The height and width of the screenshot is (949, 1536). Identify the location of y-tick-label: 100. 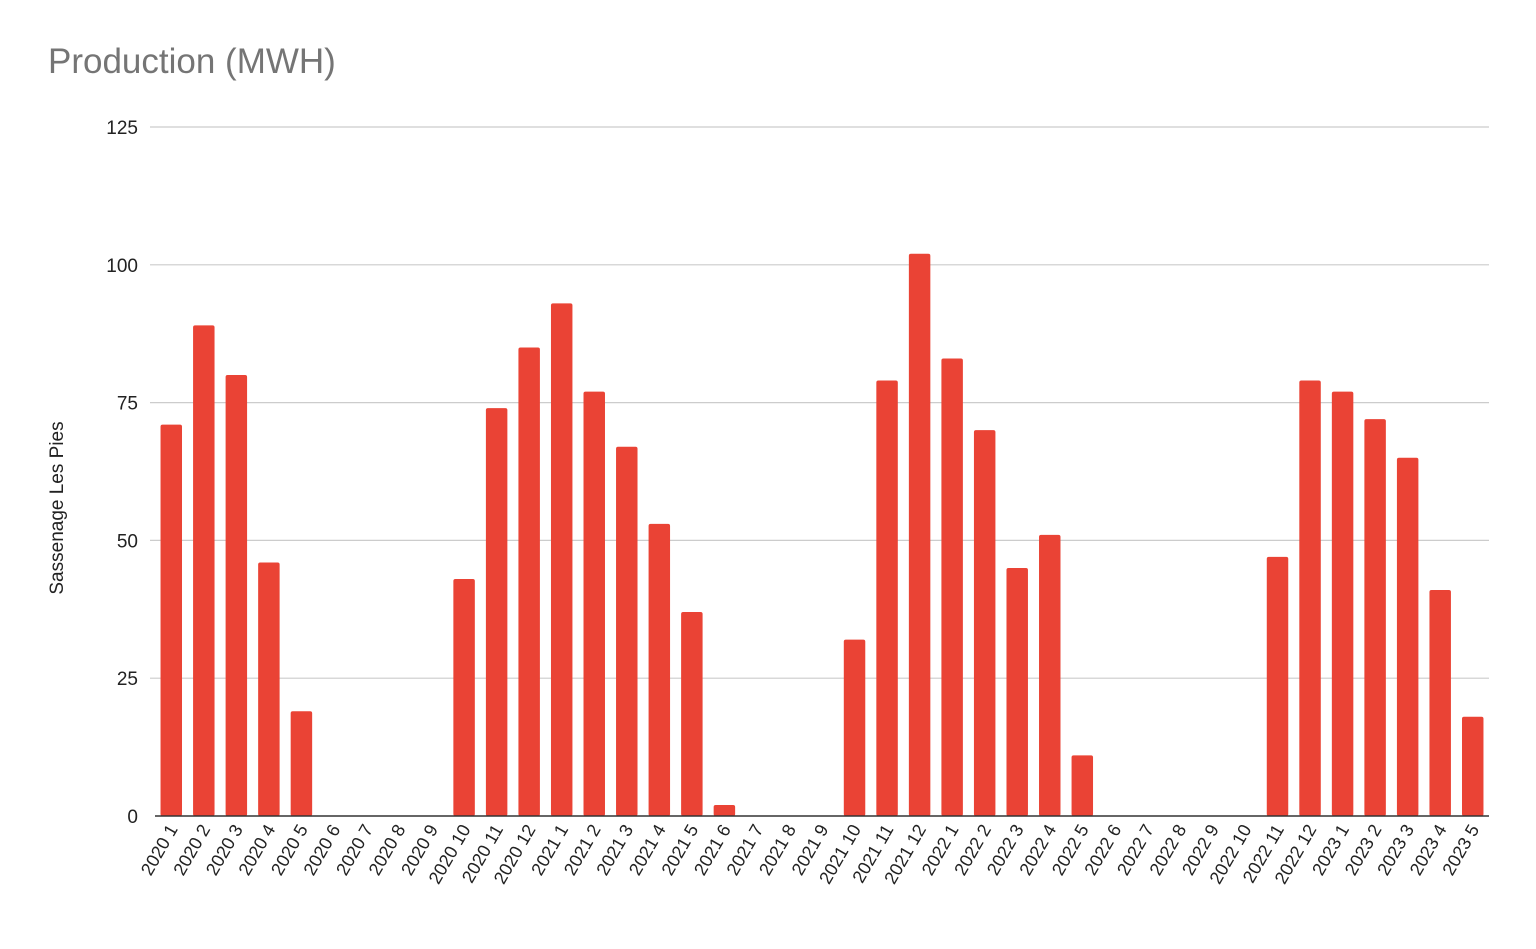
(122, 266).